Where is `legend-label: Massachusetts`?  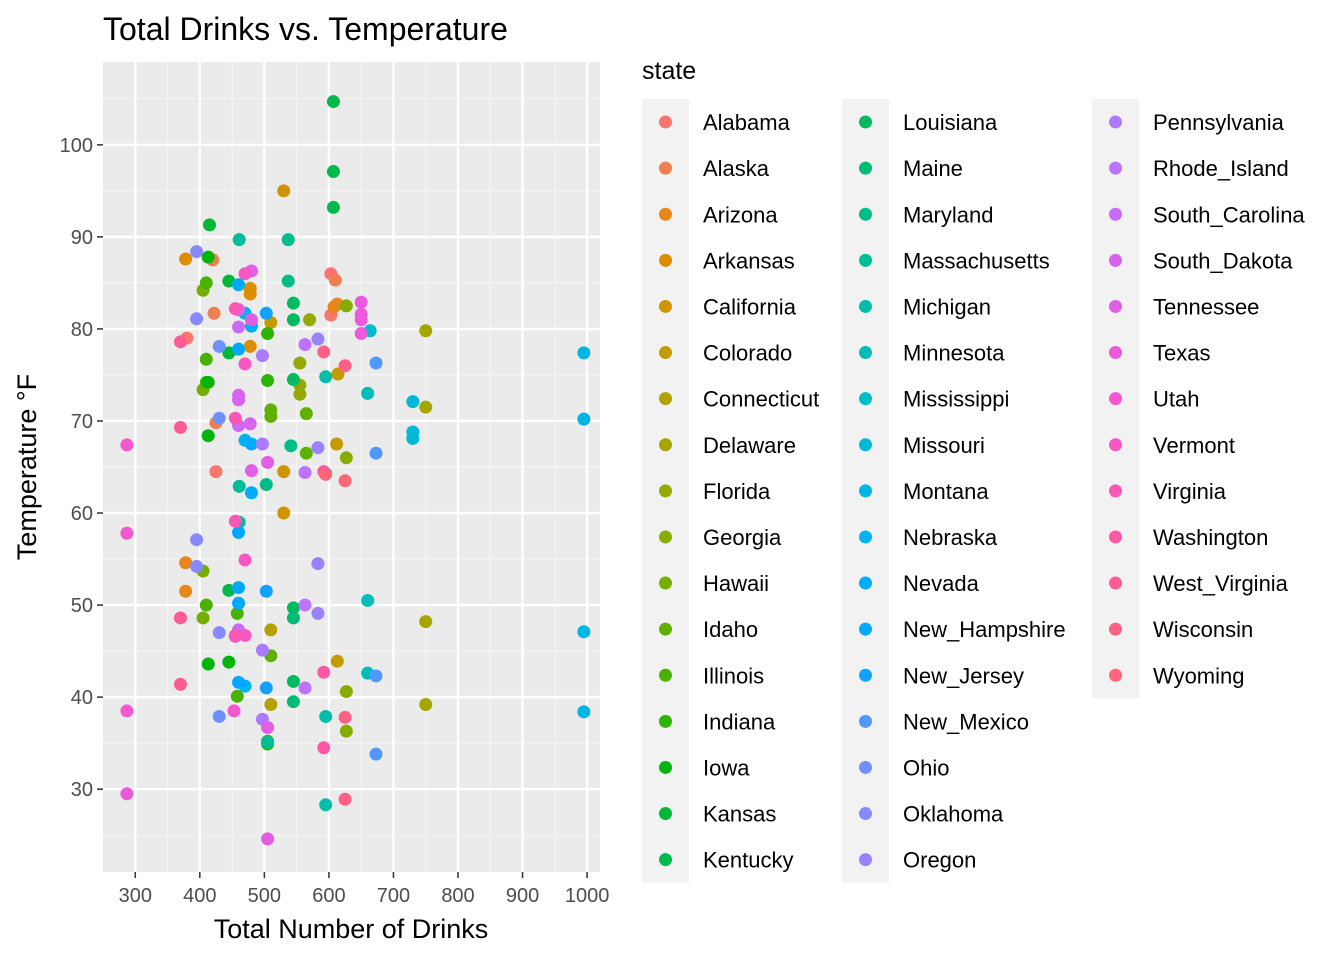 legend-label: Massachusetts is located at coordinates (976, 260).